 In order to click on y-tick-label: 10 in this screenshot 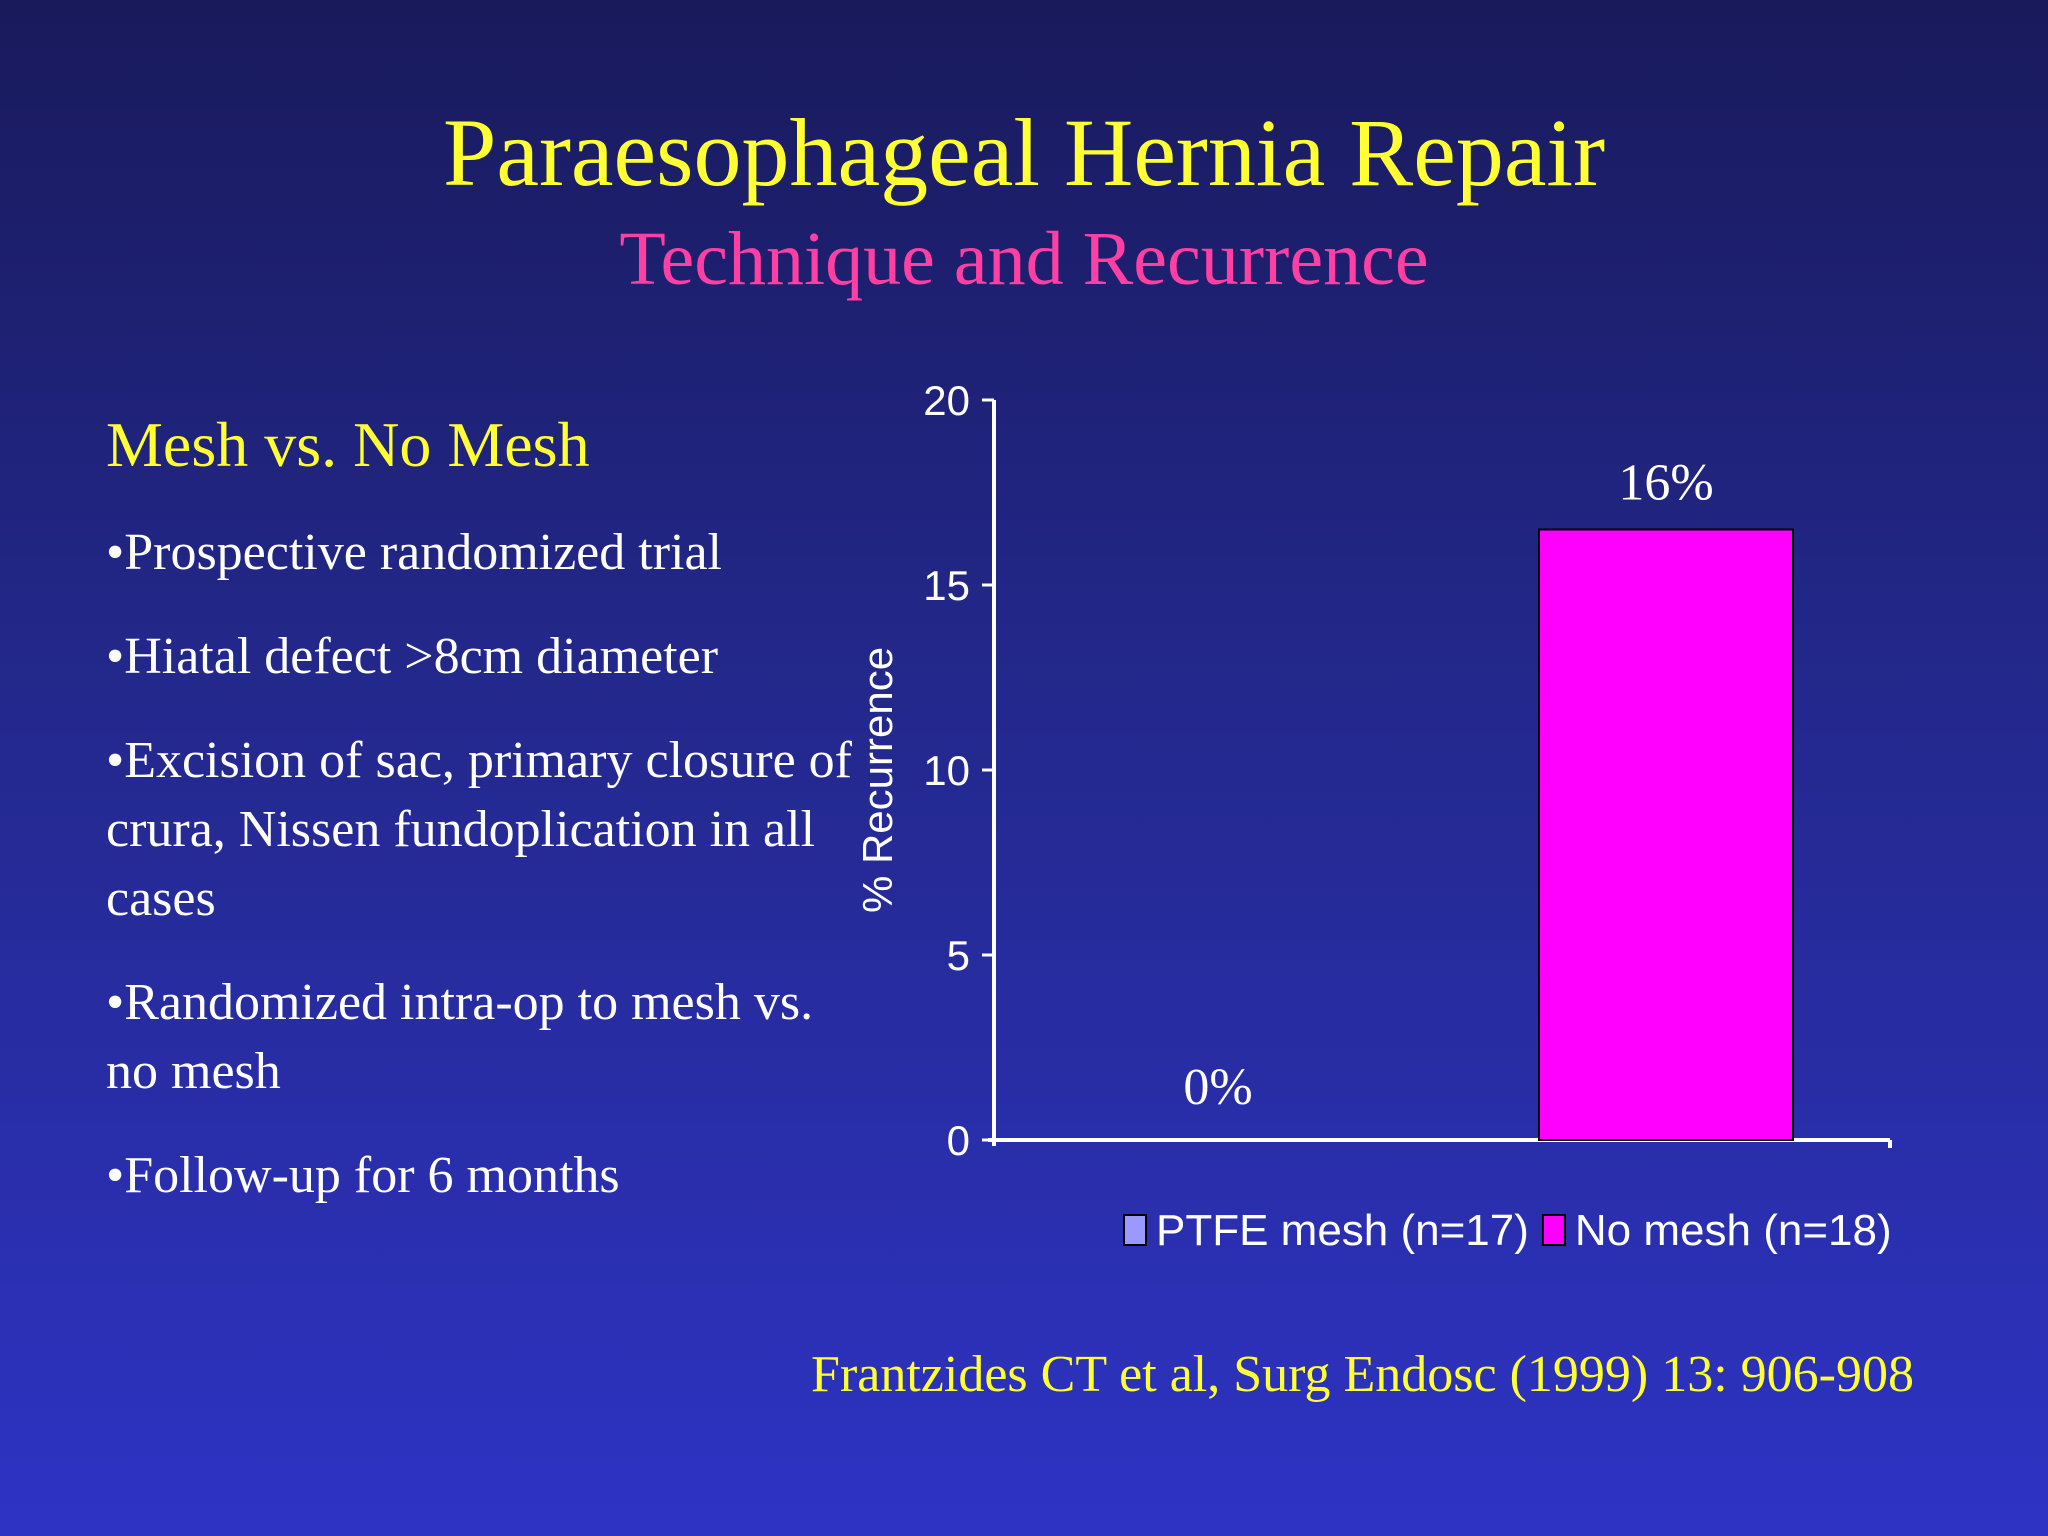, I will do `click(946, 770)`.